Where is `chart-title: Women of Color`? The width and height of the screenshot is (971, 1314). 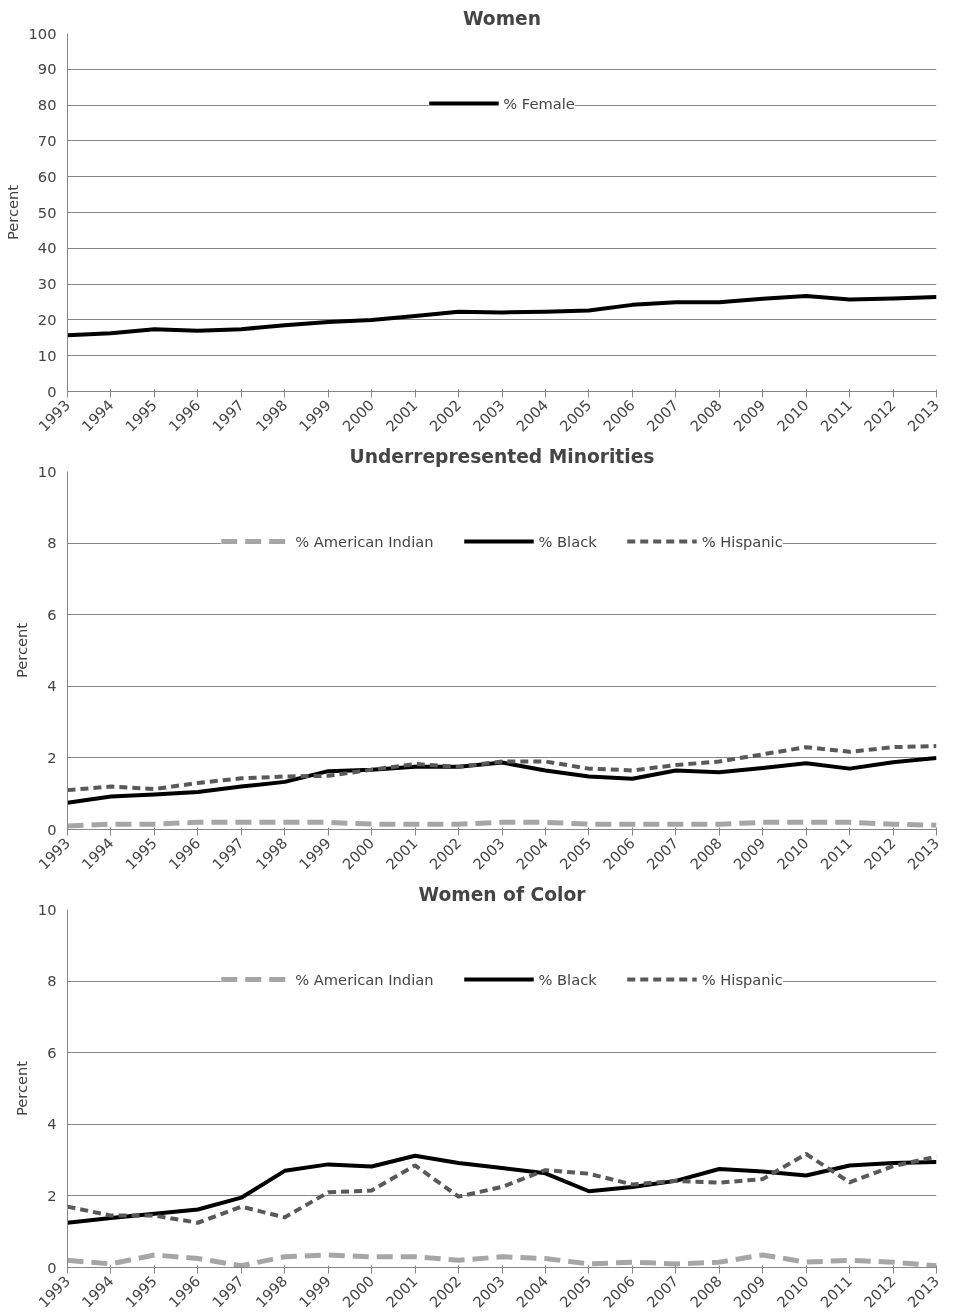 chart-title: Women of Color is located at coordinates (502, 894).